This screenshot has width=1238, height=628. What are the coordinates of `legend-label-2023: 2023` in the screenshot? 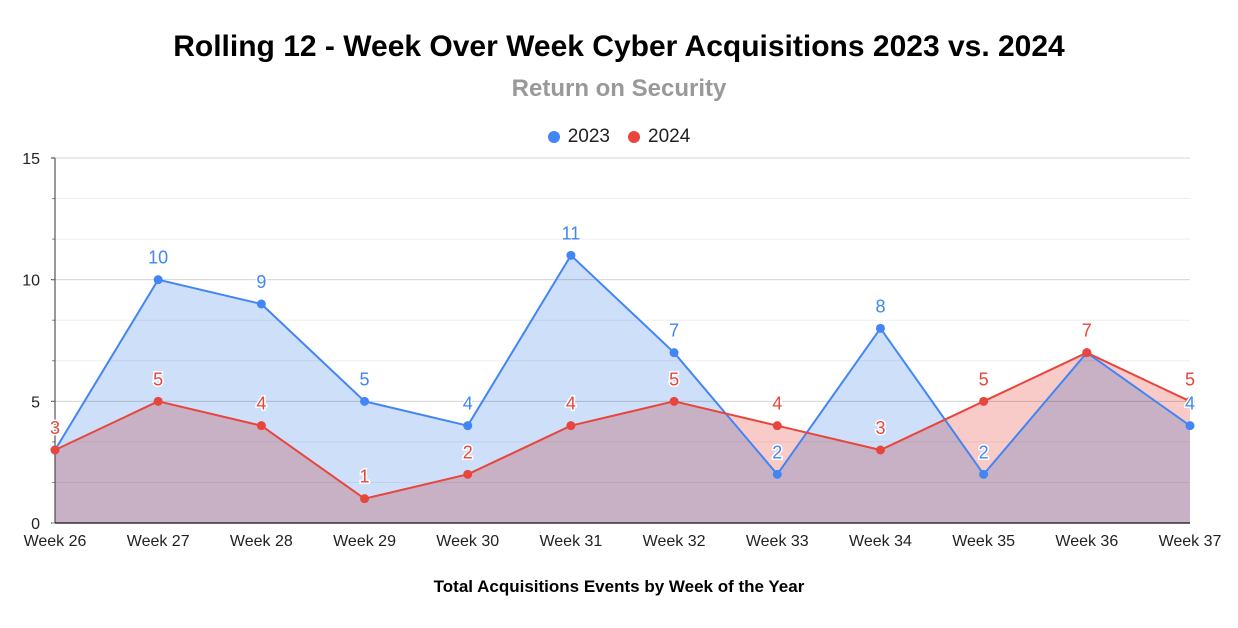 It's located at (588, 136).